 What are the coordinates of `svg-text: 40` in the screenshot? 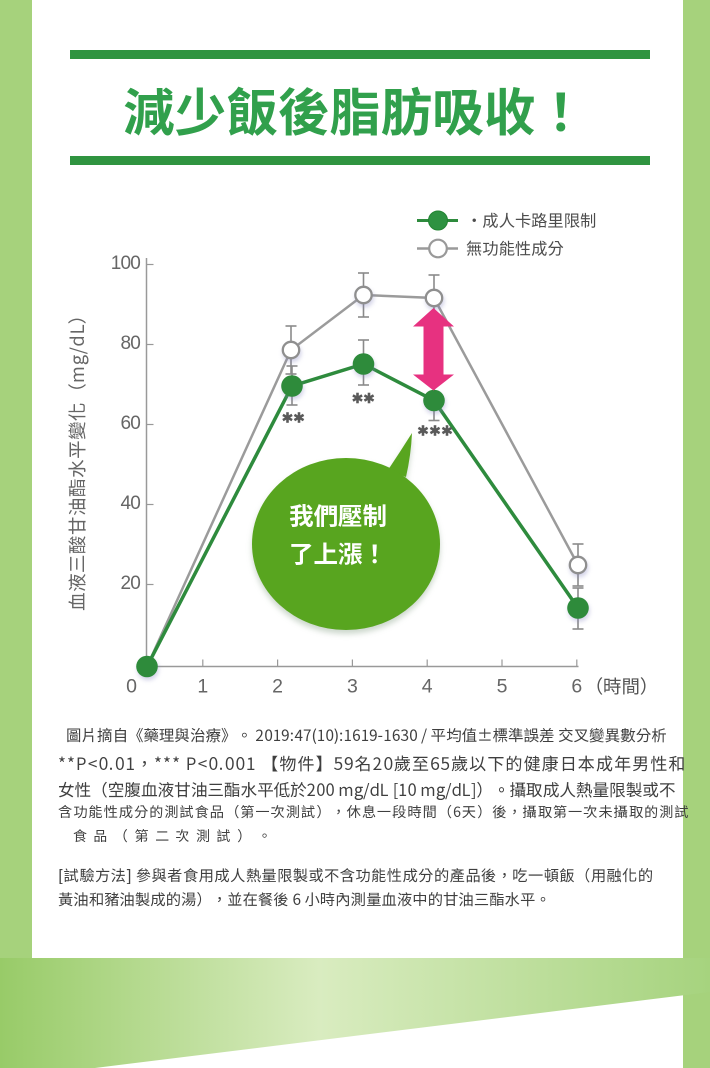 It's located at (130, 503).